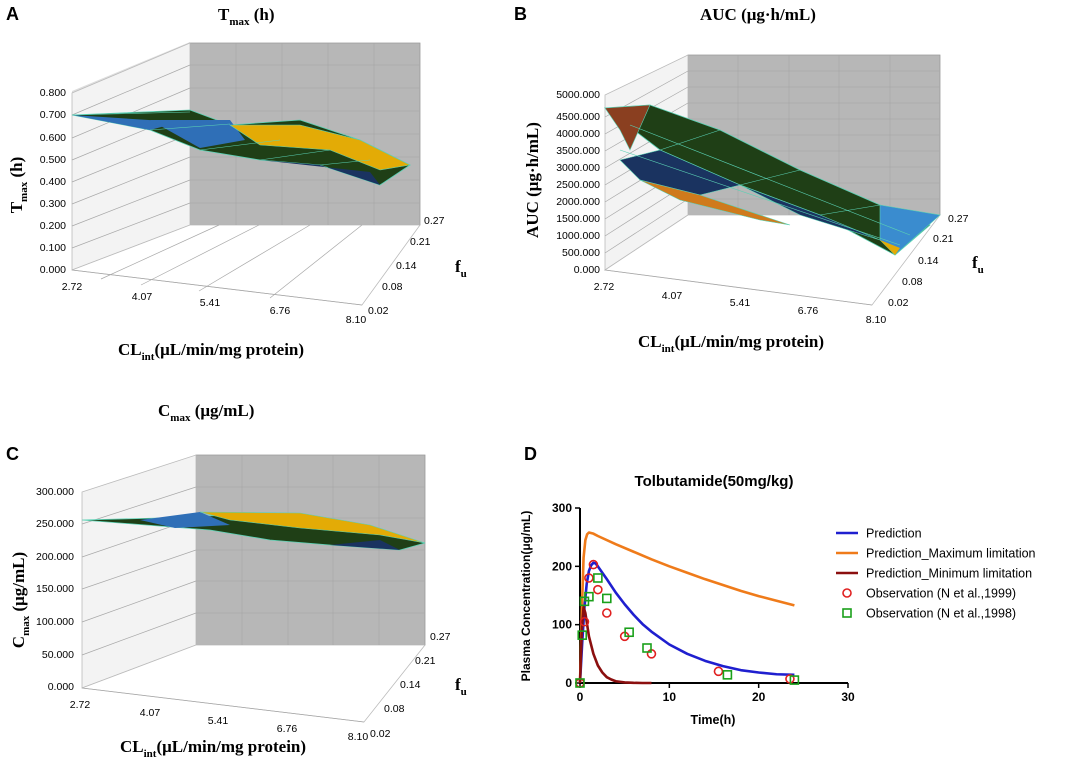  I want to click on z-tick: 4500.000, so click(578, 117).